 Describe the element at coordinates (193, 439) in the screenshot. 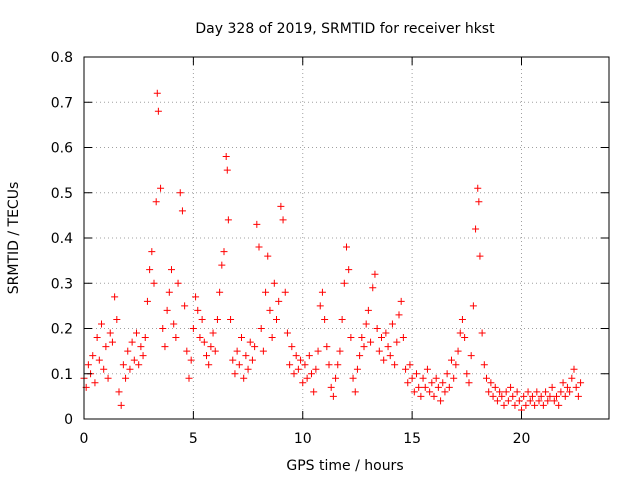

I see `x-tick-label: 5` at that location.